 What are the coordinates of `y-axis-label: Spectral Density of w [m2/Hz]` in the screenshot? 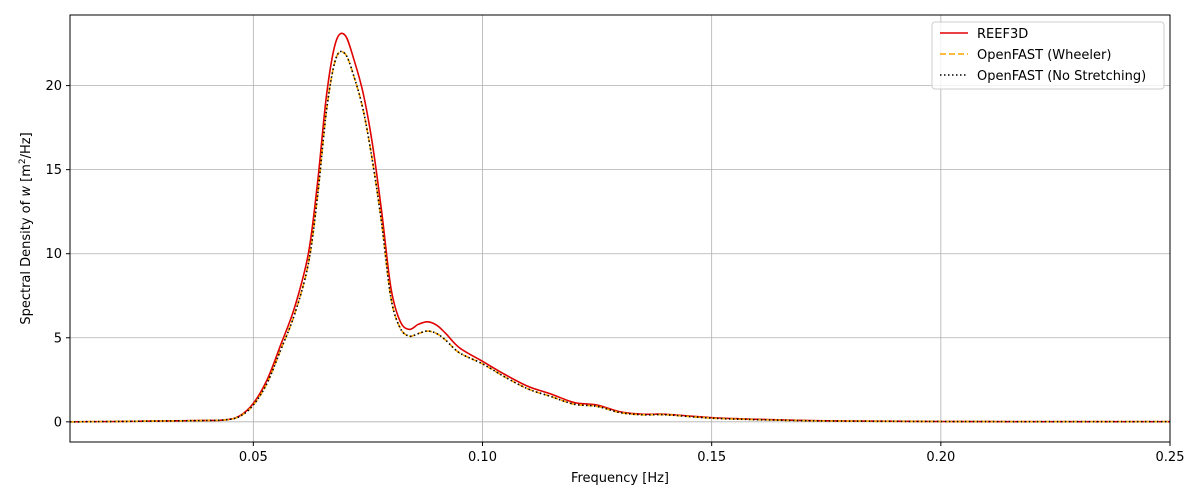 It's located at (26, 228).